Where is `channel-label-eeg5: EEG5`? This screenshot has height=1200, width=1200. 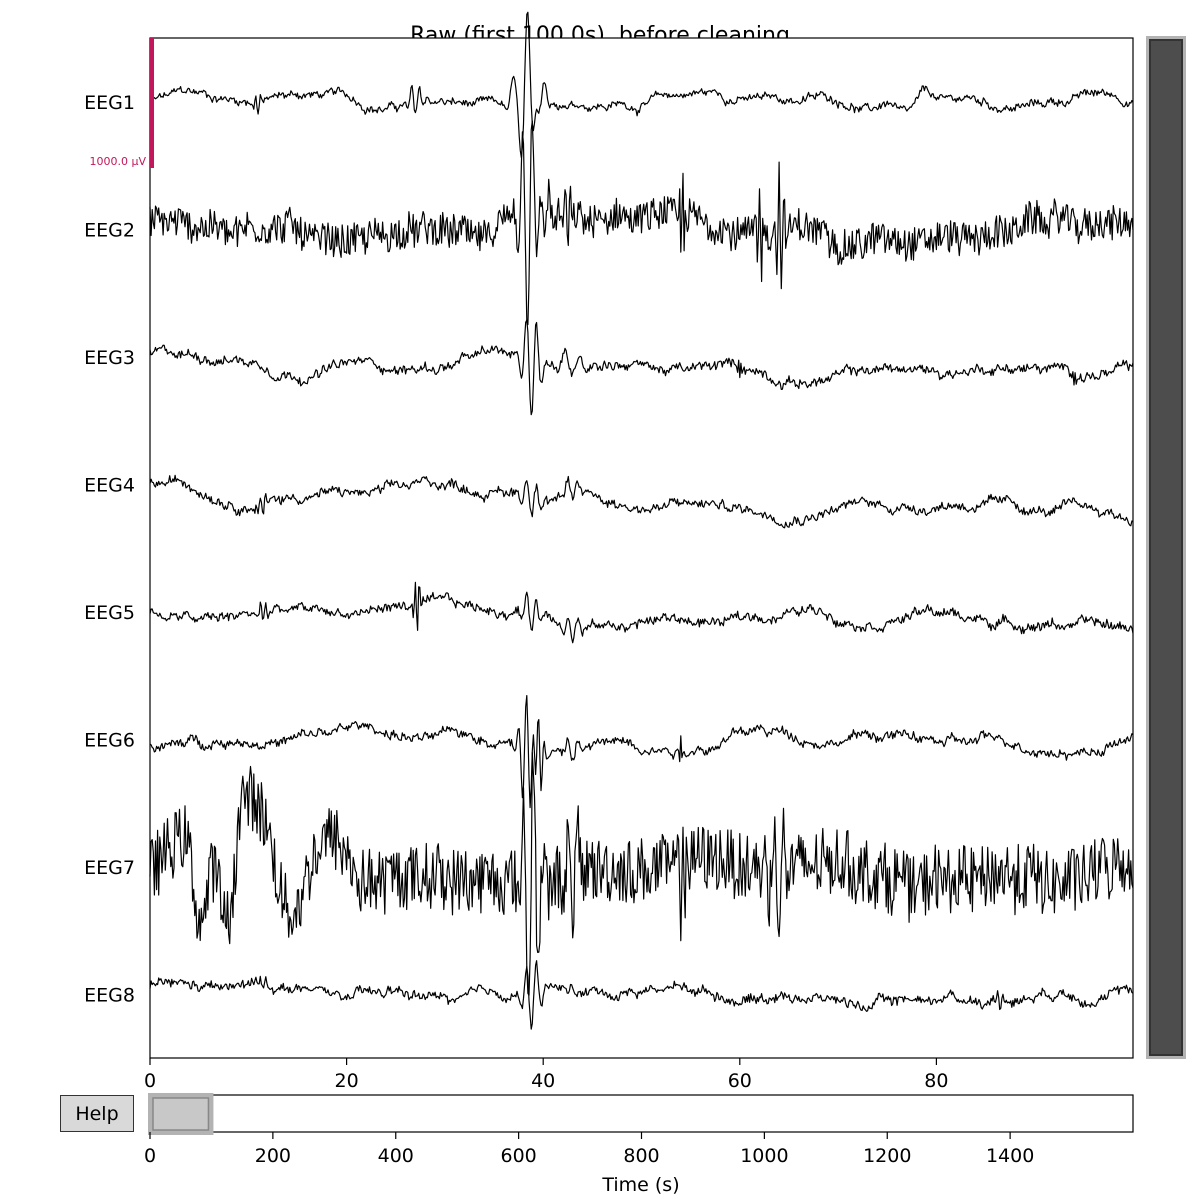
channel-label-eeg5: EEG5 is located at coordinates (109, 613).